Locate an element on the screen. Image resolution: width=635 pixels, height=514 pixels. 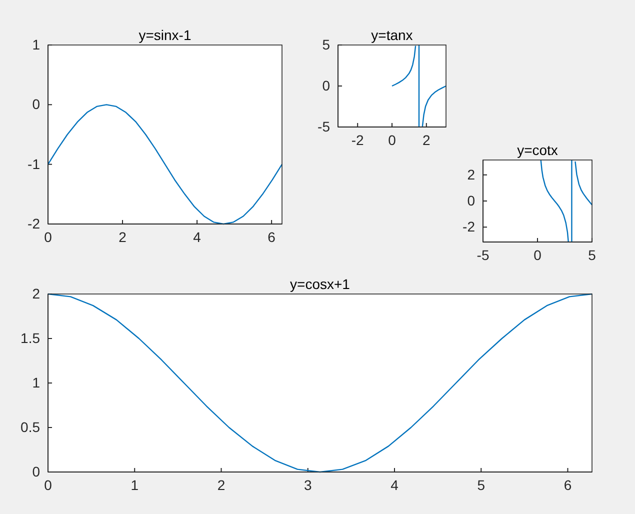
x-tick-label: 3 is located at coordinates (308, 484).